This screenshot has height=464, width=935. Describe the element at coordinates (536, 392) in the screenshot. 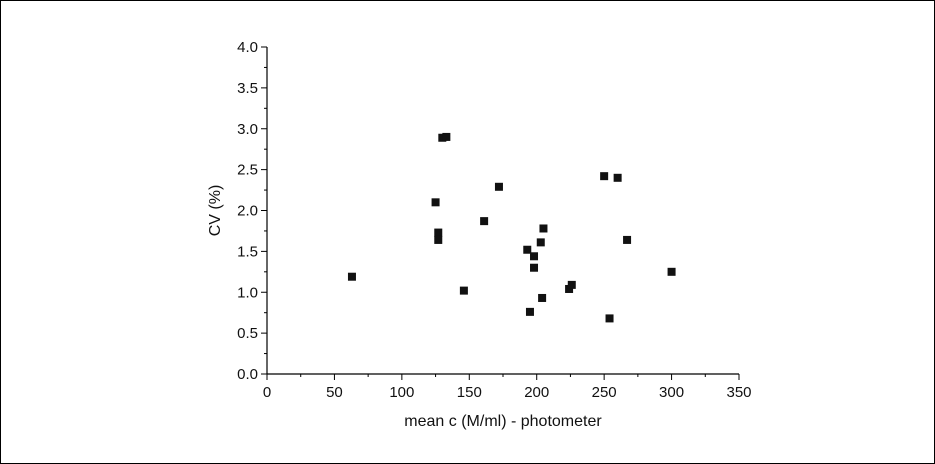

I see `x-tick-label: 200` at that location.